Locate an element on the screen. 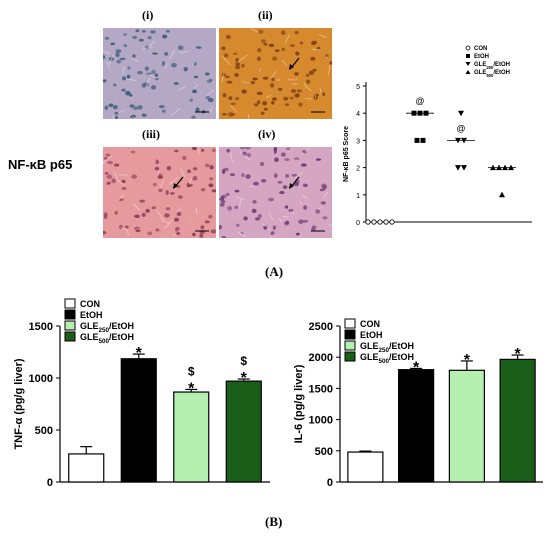 The image size is (550, 536). legend-label: EtOH is located at coordinates (481, 57).